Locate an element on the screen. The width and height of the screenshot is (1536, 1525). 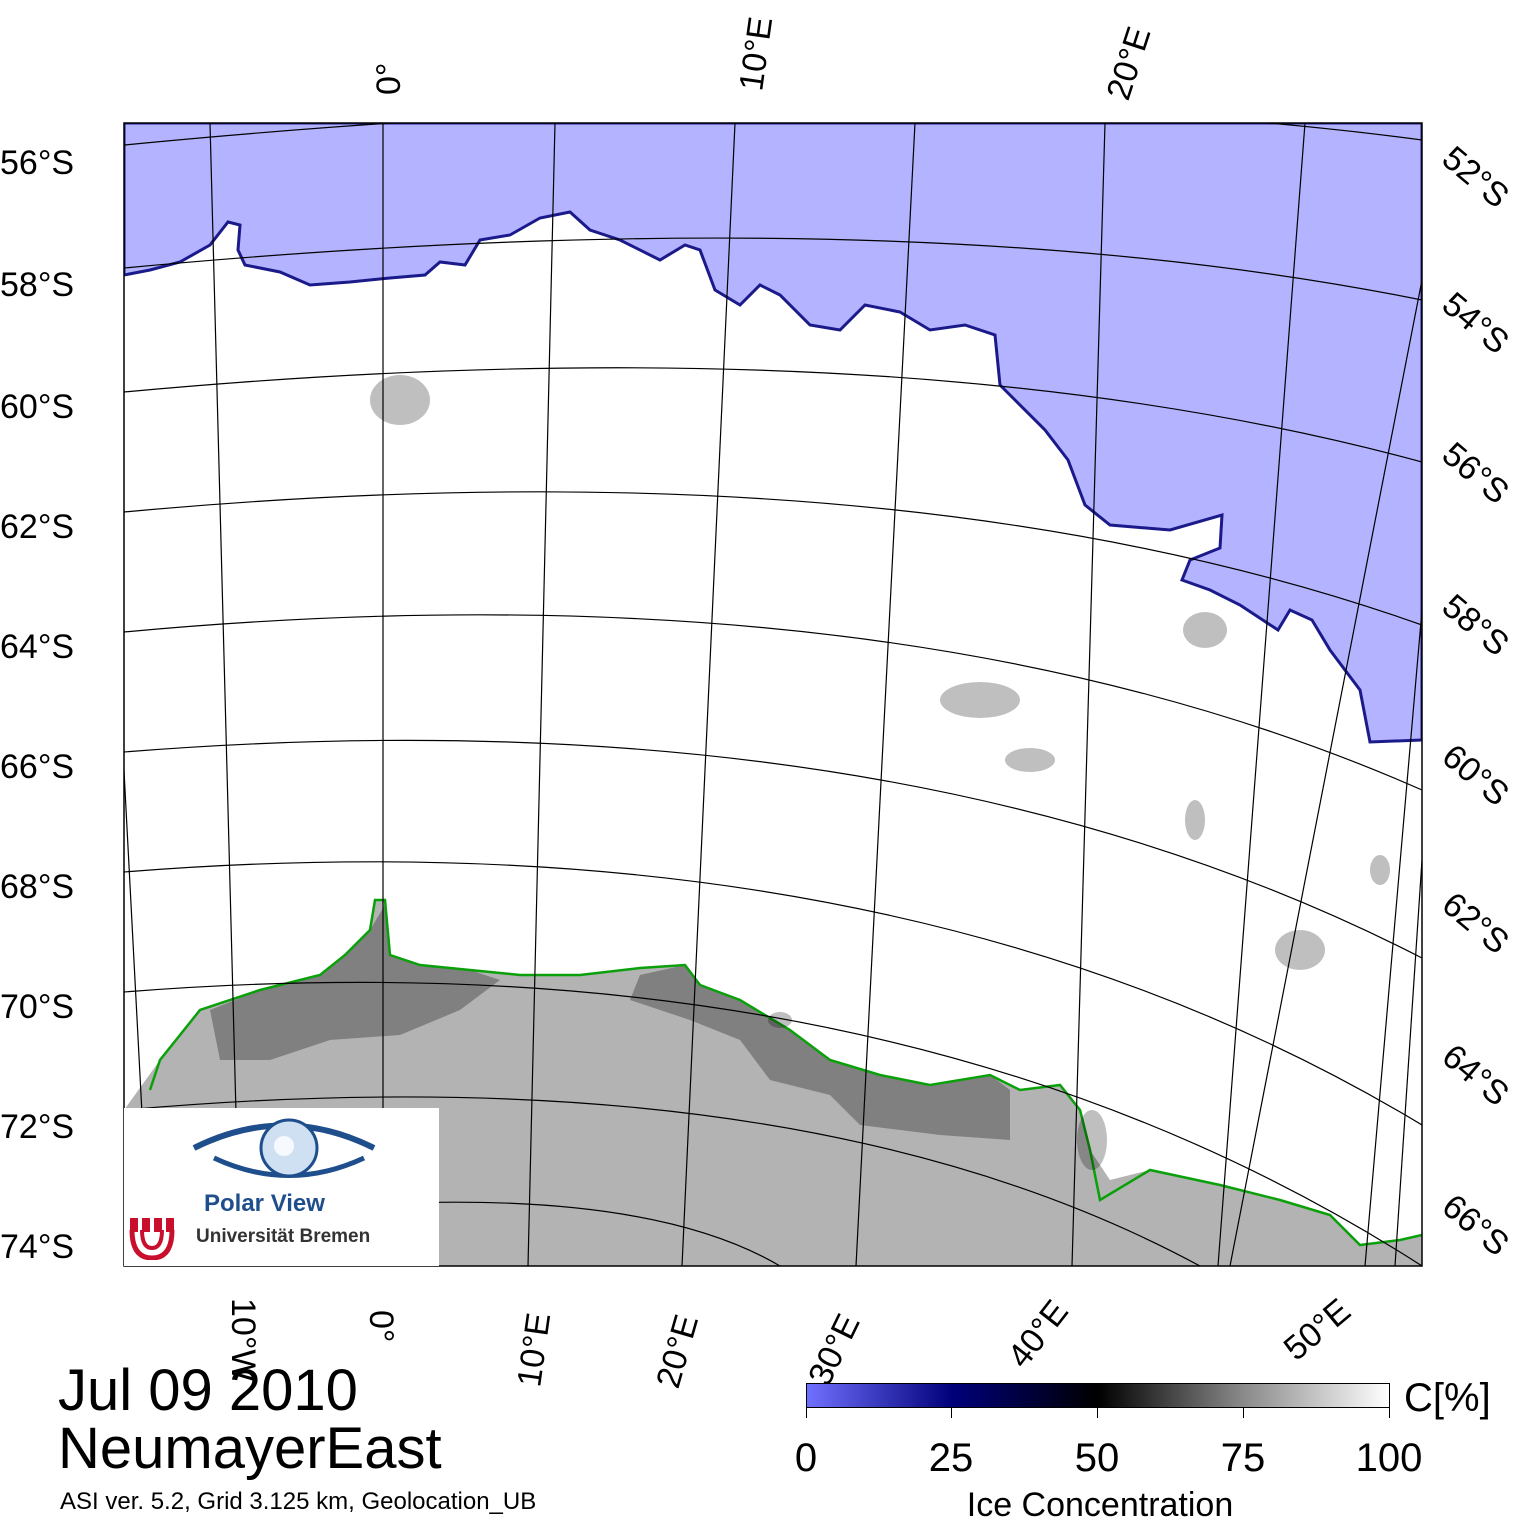
colorbar-title: Ice Concentration is located at coordinates (1100, 1505).